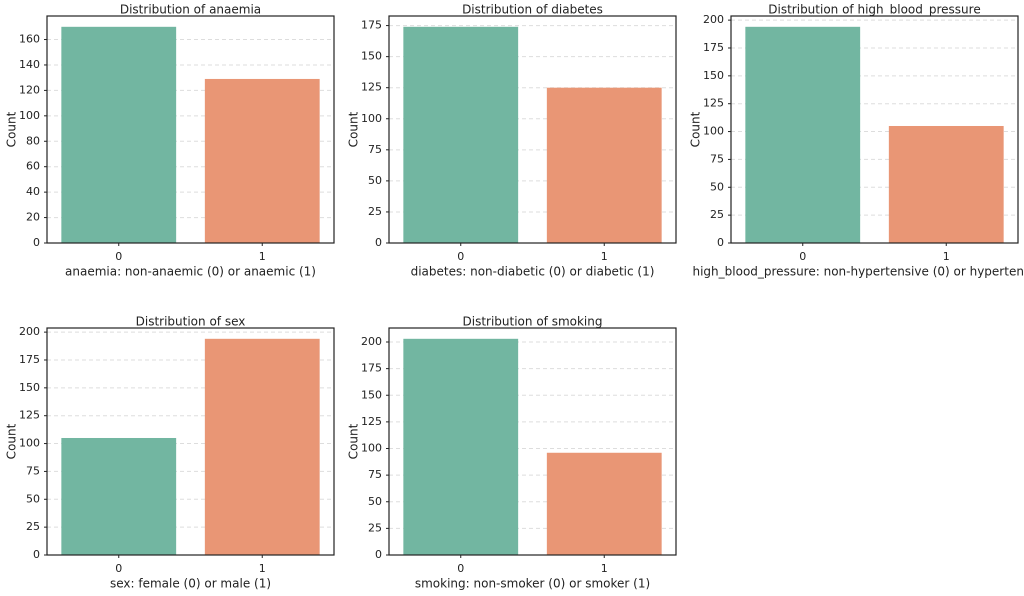 The height and width of the screenshot is (596, 1024). I want to click on x-axis-label: sex: female (0) or male (1), so click(190, 584).